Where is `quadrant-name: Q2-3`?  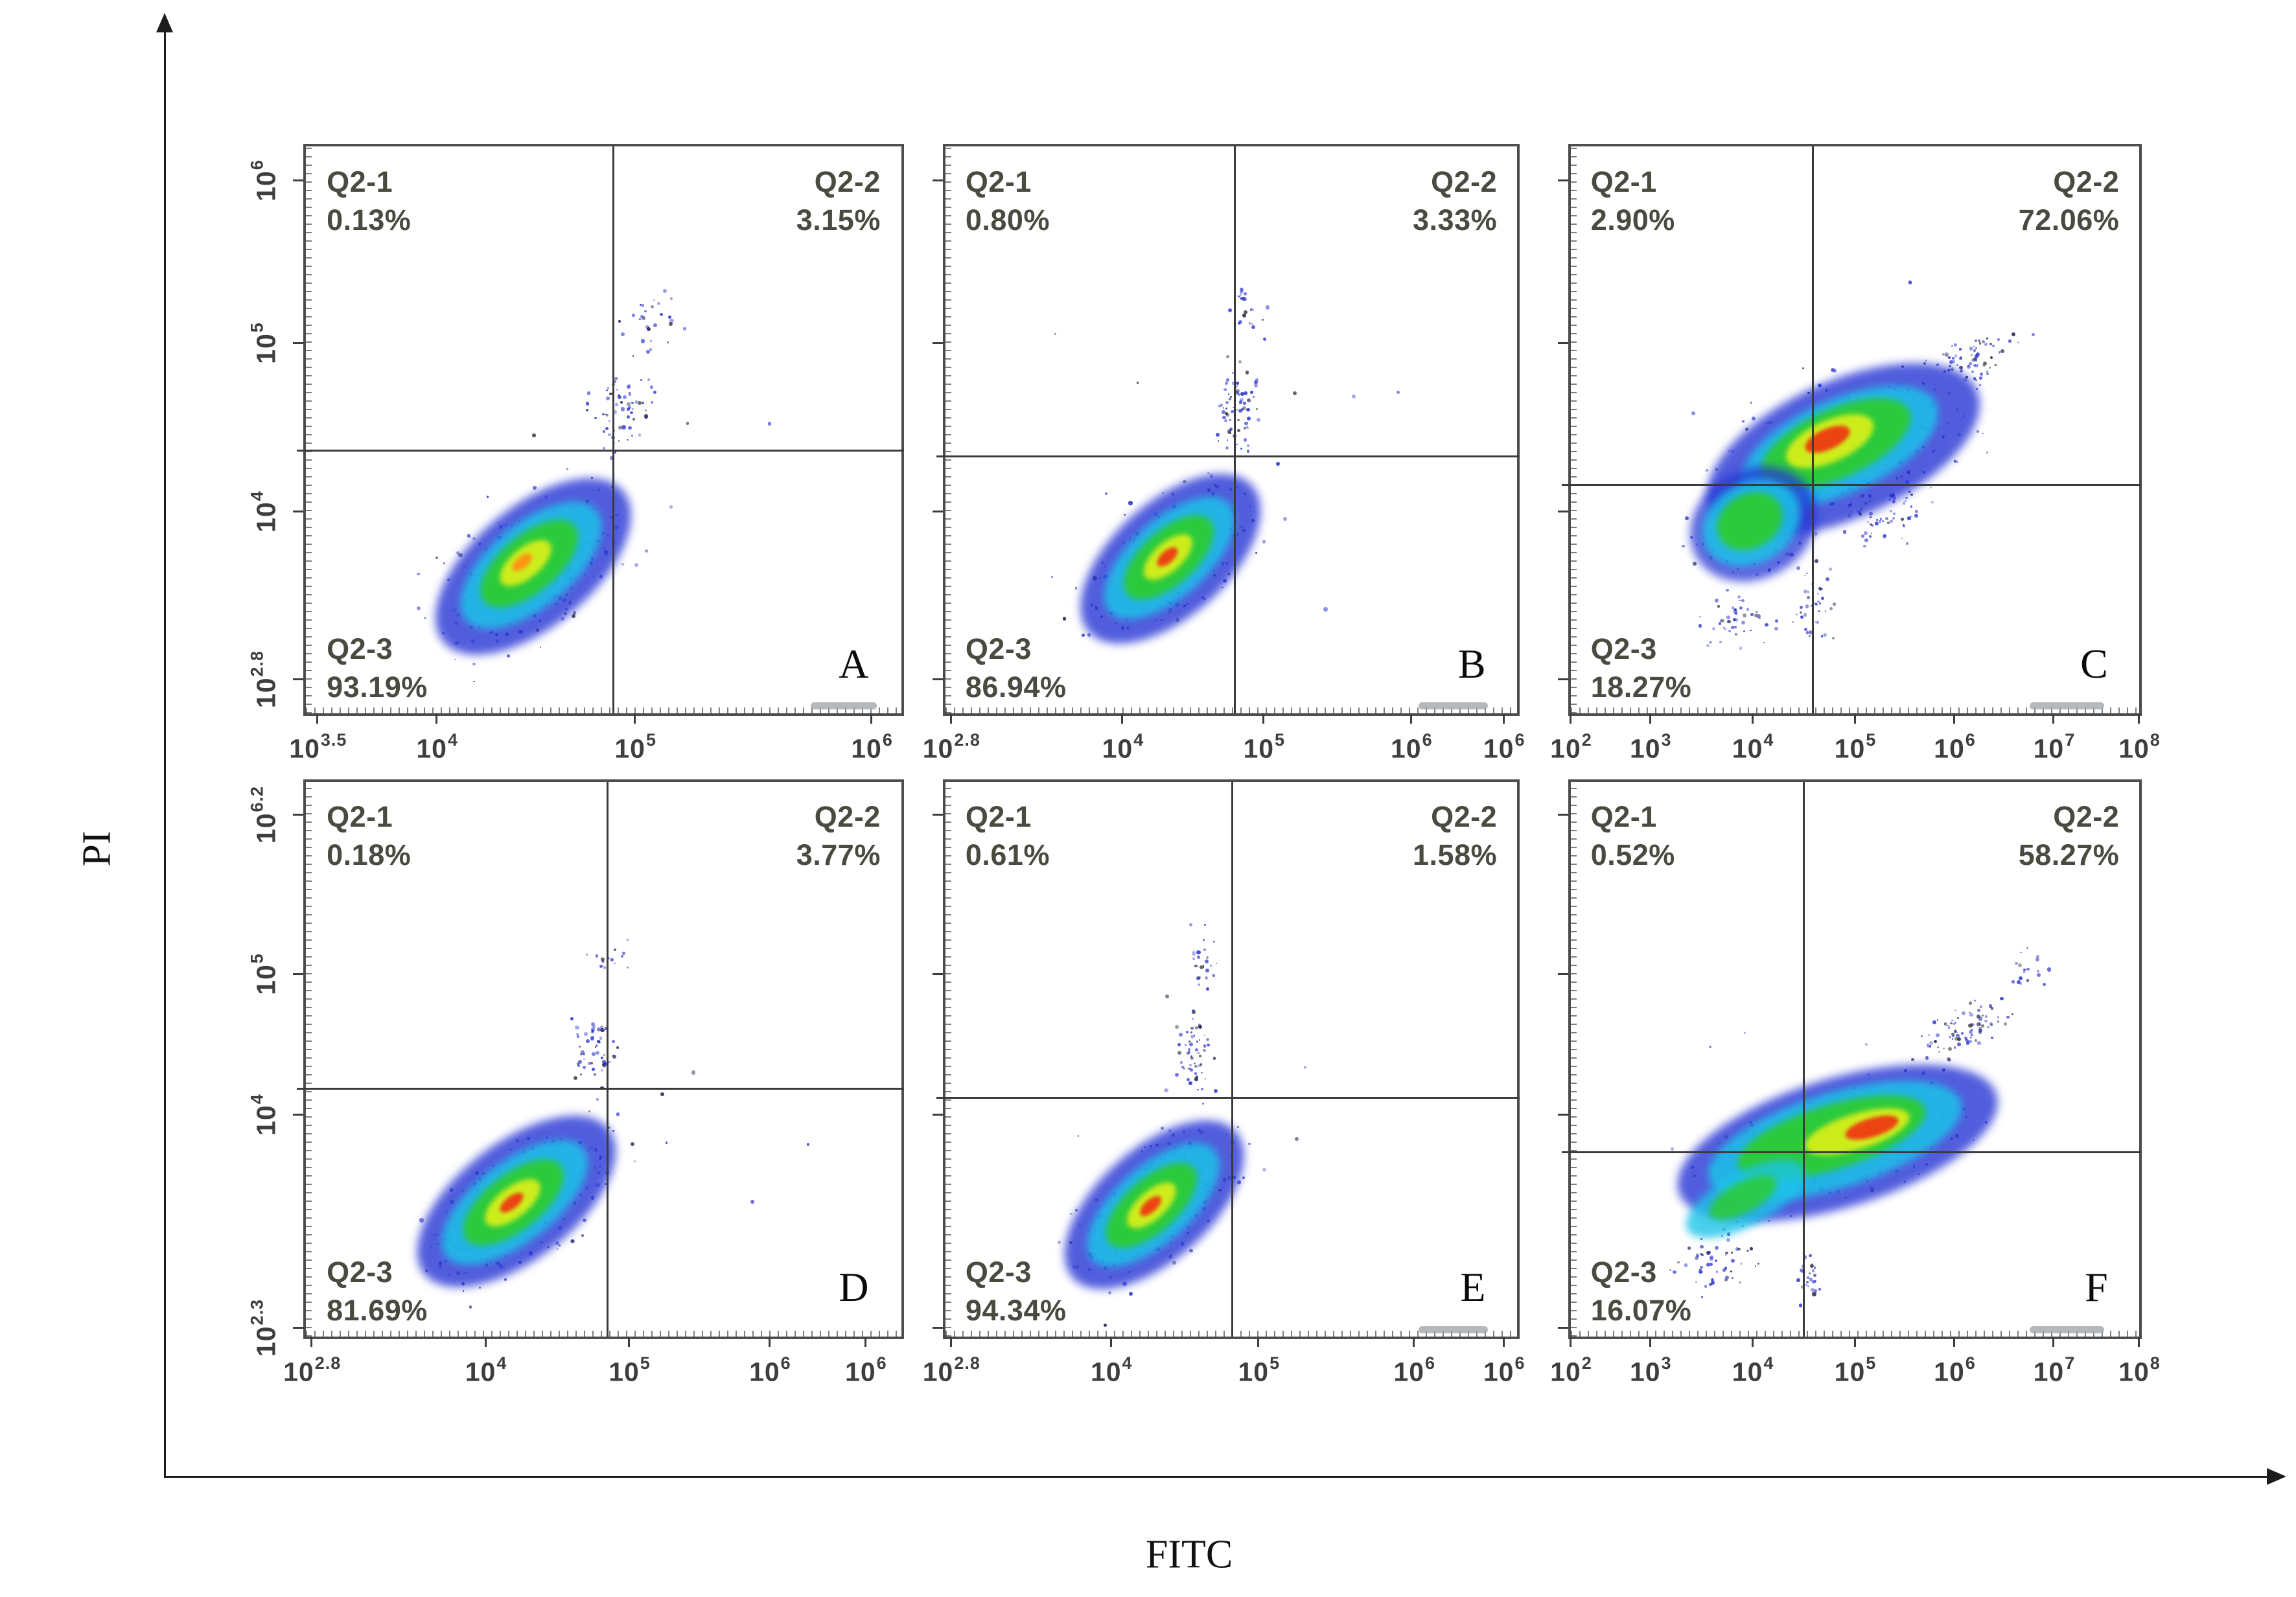 quadrant-name: Q2-3 is located at coordinates (360, 1272).